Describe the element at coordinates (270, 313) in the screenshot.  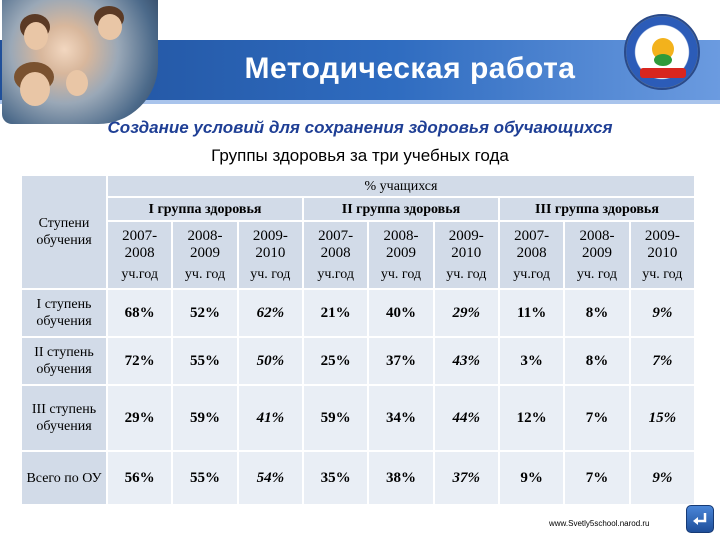
I see `table-cell: 62%` at that location.